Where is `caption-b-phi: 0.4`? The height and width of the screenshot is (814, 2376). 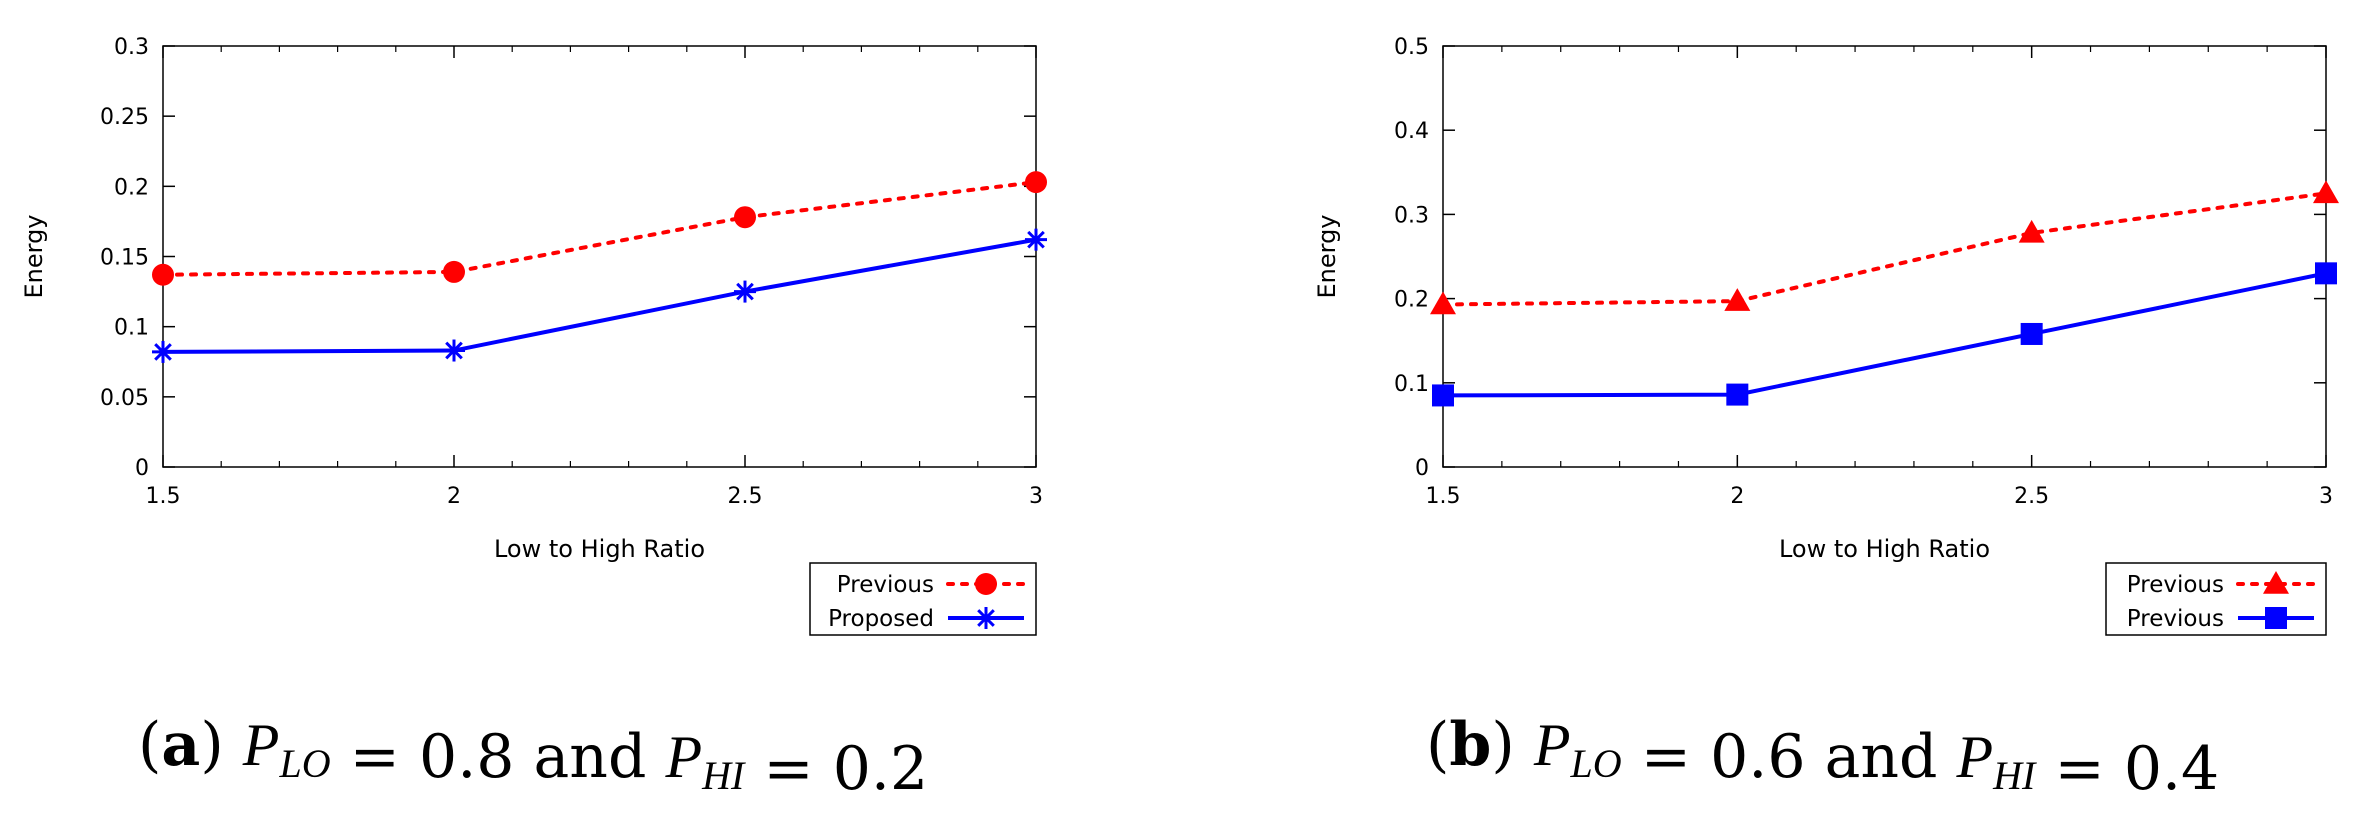
caption-b-phi: 0.4 is located at coordinates (2171, 769).